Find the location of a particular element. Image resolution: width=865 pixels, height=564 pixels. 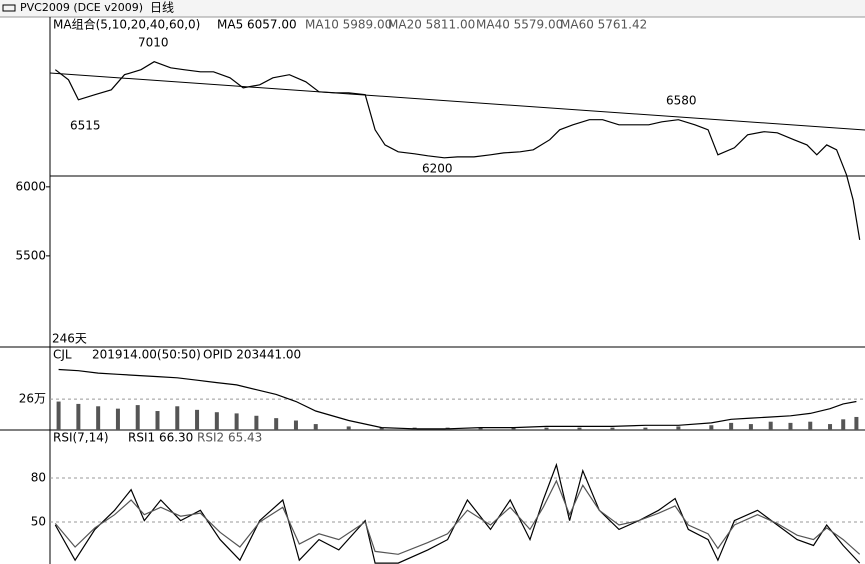

symbol-icon is located at coordinates (9, 8).